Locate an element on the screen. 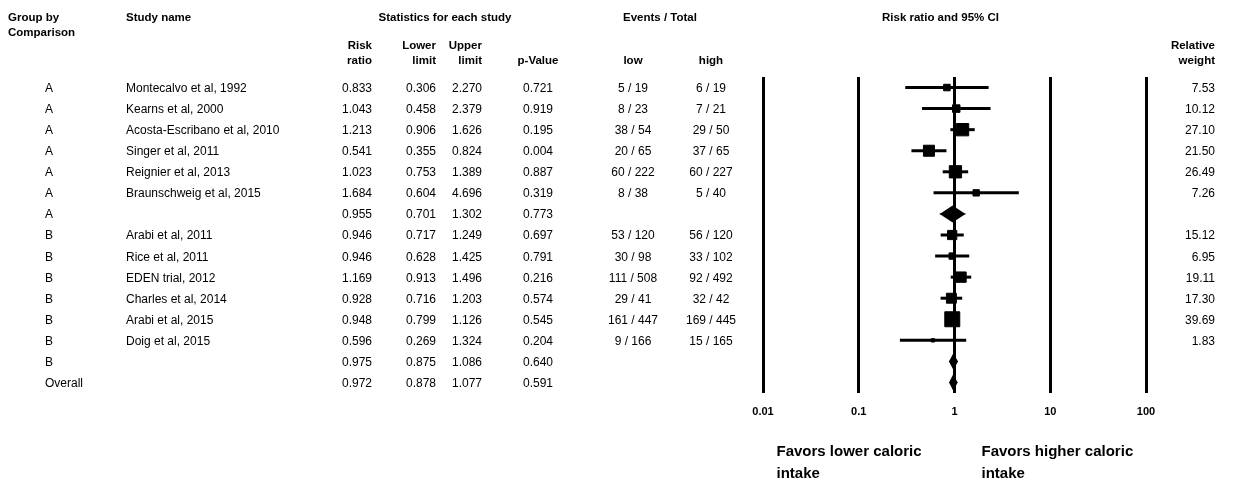 This screenshot has height=482, width=1250. text: 1.302 is located at coordinates (466, 214).